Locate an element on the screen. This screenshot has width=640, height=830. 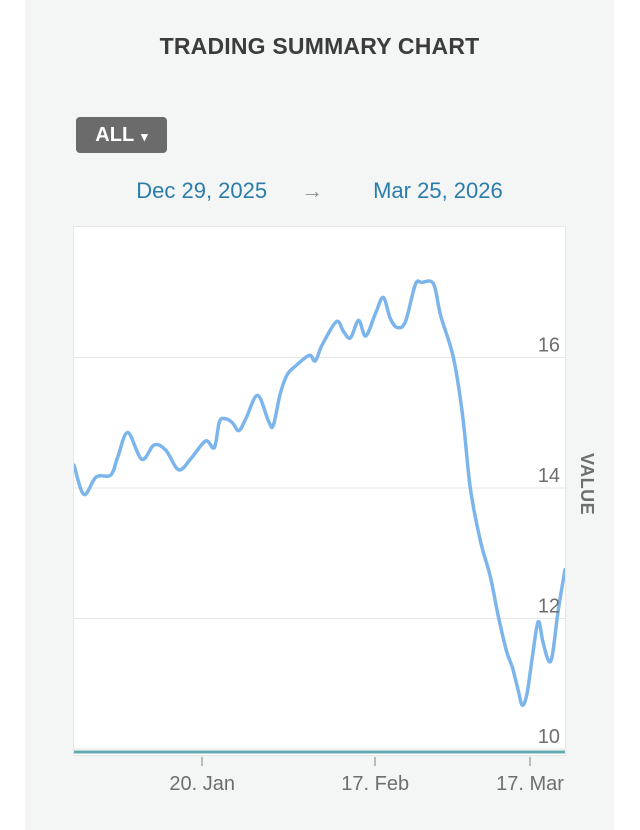
date-range-start: Dec 29, 2025 is located at coordinates (202, 190).